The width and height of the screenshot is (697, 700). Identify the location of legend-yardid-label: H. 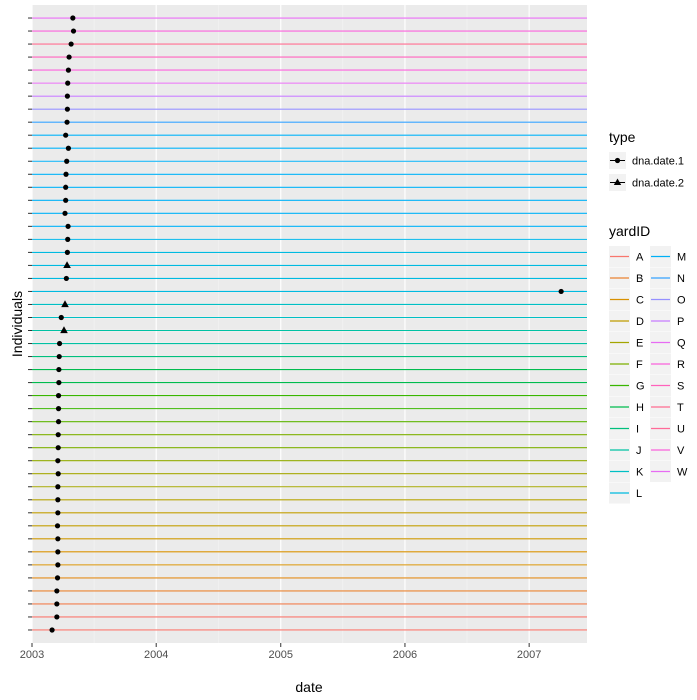
(640, 408).